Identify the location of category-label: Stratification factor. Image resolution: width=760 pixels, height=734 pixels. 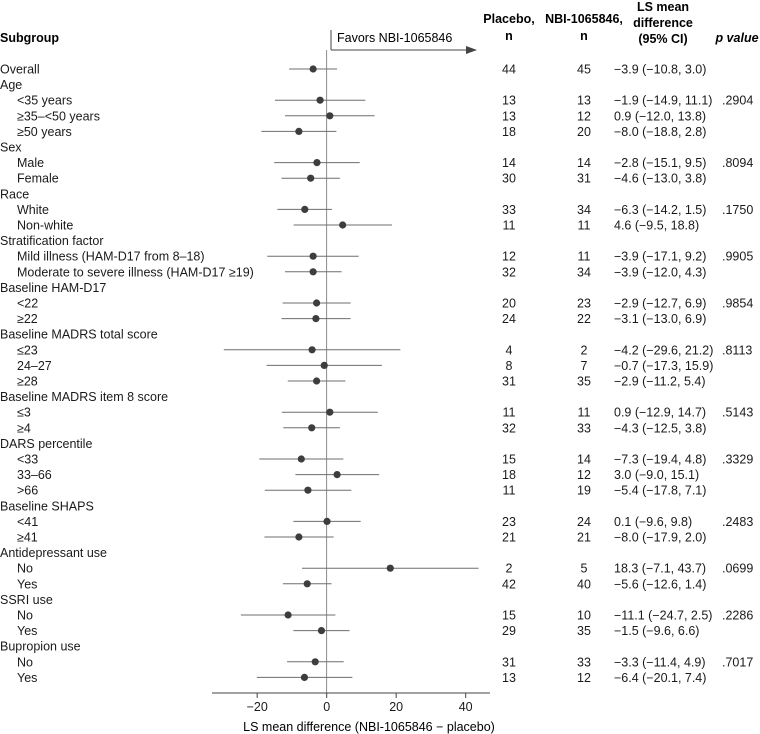
(52, 241).